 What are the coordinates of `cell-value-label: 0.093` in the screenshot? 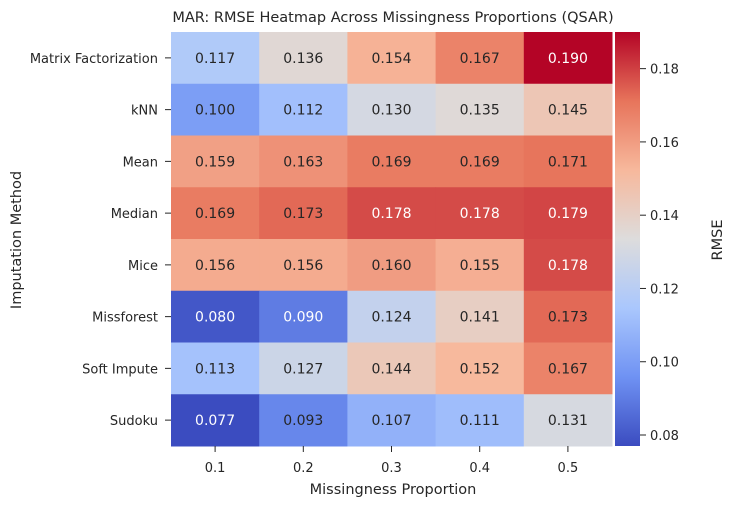 It's located at (303, 421).